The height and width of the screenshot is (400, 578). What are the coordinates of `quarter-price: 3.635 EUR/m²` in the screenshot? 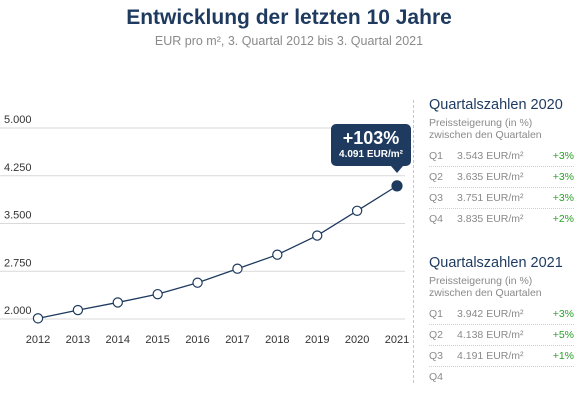 It's located at (490, 177).